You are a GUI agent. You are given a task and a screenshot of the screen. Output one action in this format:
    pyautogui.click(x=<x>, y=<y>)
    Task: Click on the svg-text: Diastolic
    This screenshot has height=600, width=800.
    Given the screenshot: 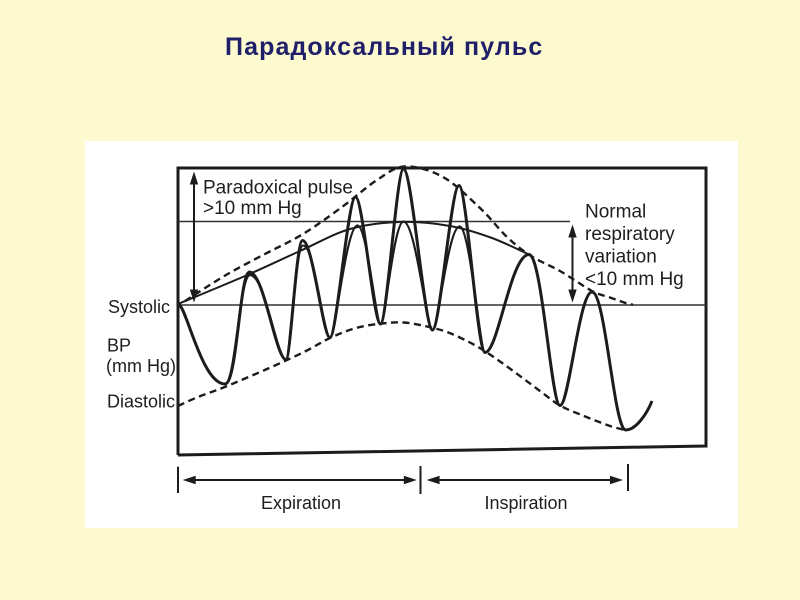 What is the action you would take?
    pyautogui.click(x=141, y=402)
    